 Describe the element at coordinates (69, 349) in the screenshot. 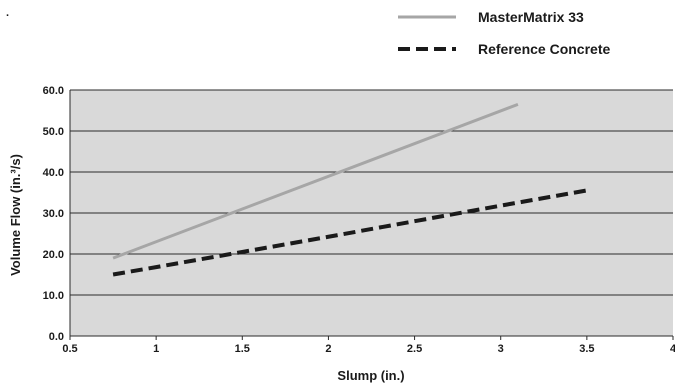

I see `x-tick-label: 0.5` at that location.